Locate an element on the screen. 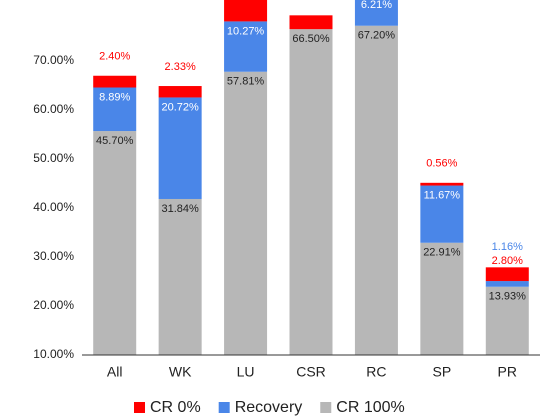  data-label: 66.50% is located at coordinates (311, 39).